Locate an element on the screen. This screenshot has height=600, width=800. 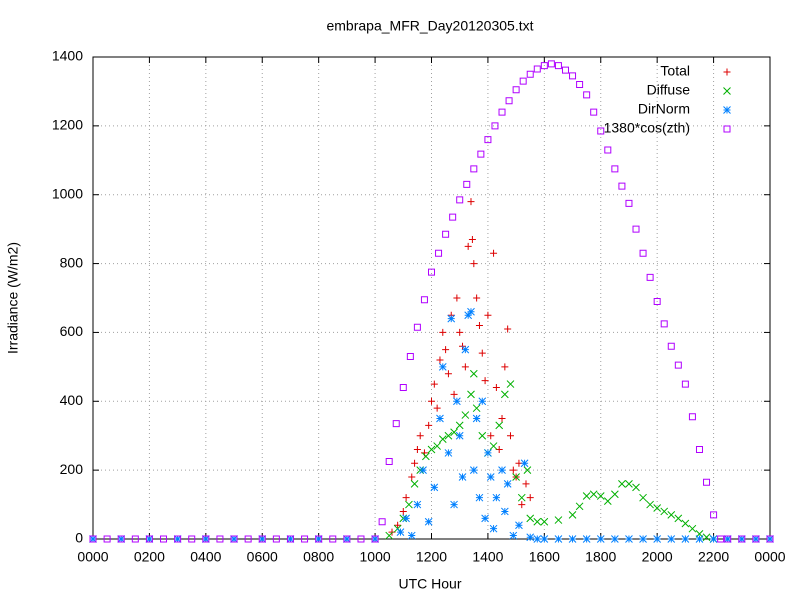
x-tick-label: 1000 is located at coordinates (375, 557).